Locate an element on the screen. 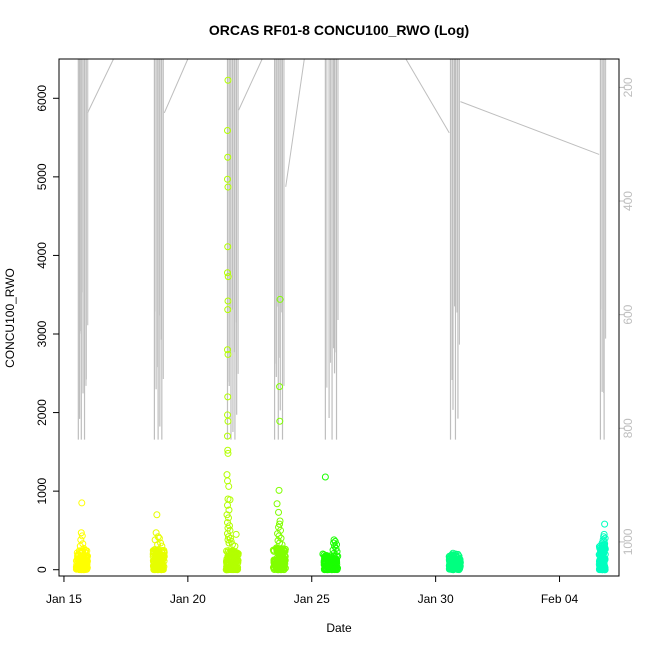 This screenshot has height=650, width=650. chart-title: ORCAS RF01-8 CONCU100_RWO (Log) is located at coordinates (339, 30).